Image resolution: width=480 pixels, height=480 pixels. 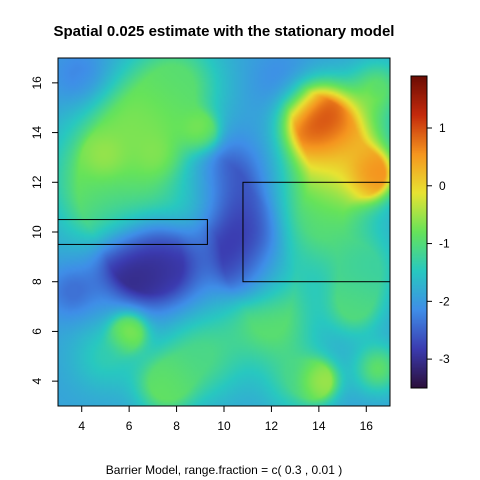 What do you see at coordinates (444, 301) in the screenshot?
I see `colorbar-tick-label: -2` at bounding box center [444, 301].